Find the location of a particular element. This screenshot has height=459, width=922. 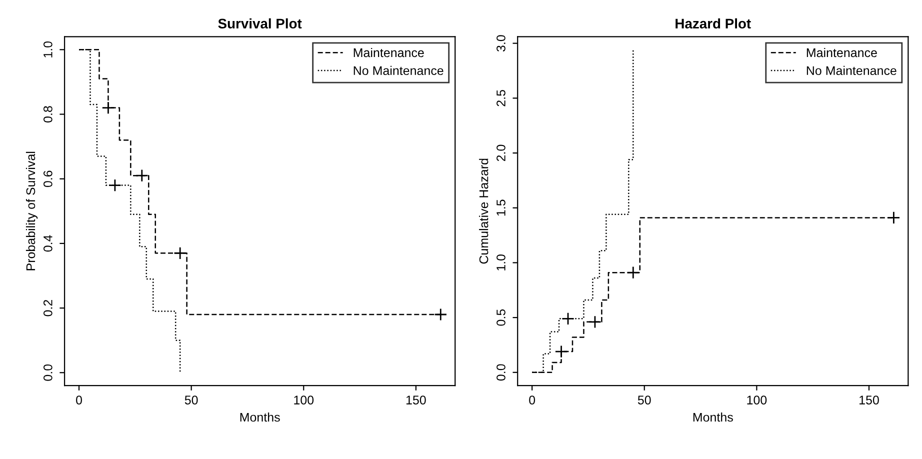

chart-title: Hazard Plot is located at coordinates (713, 23).